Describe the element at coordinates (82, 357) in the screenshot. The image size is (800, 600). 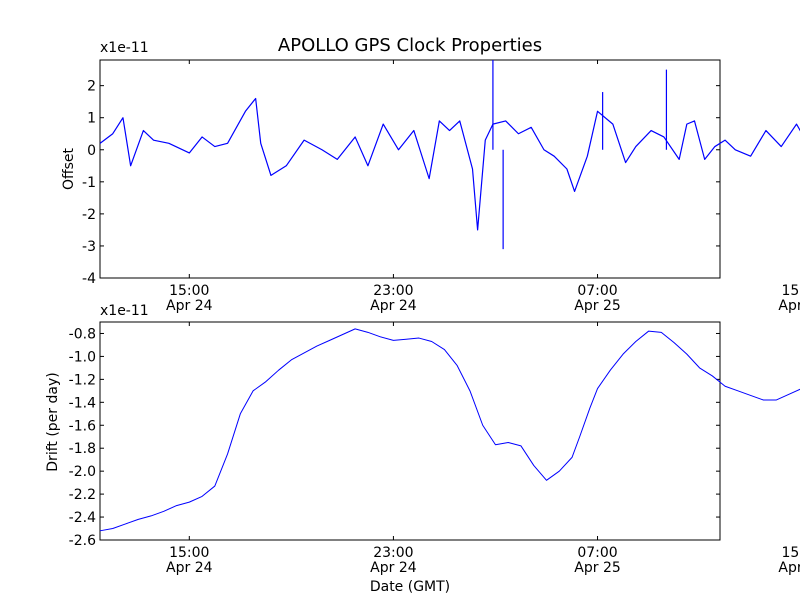
I see `drift-y-tick-label-8: -1.0` at that location.